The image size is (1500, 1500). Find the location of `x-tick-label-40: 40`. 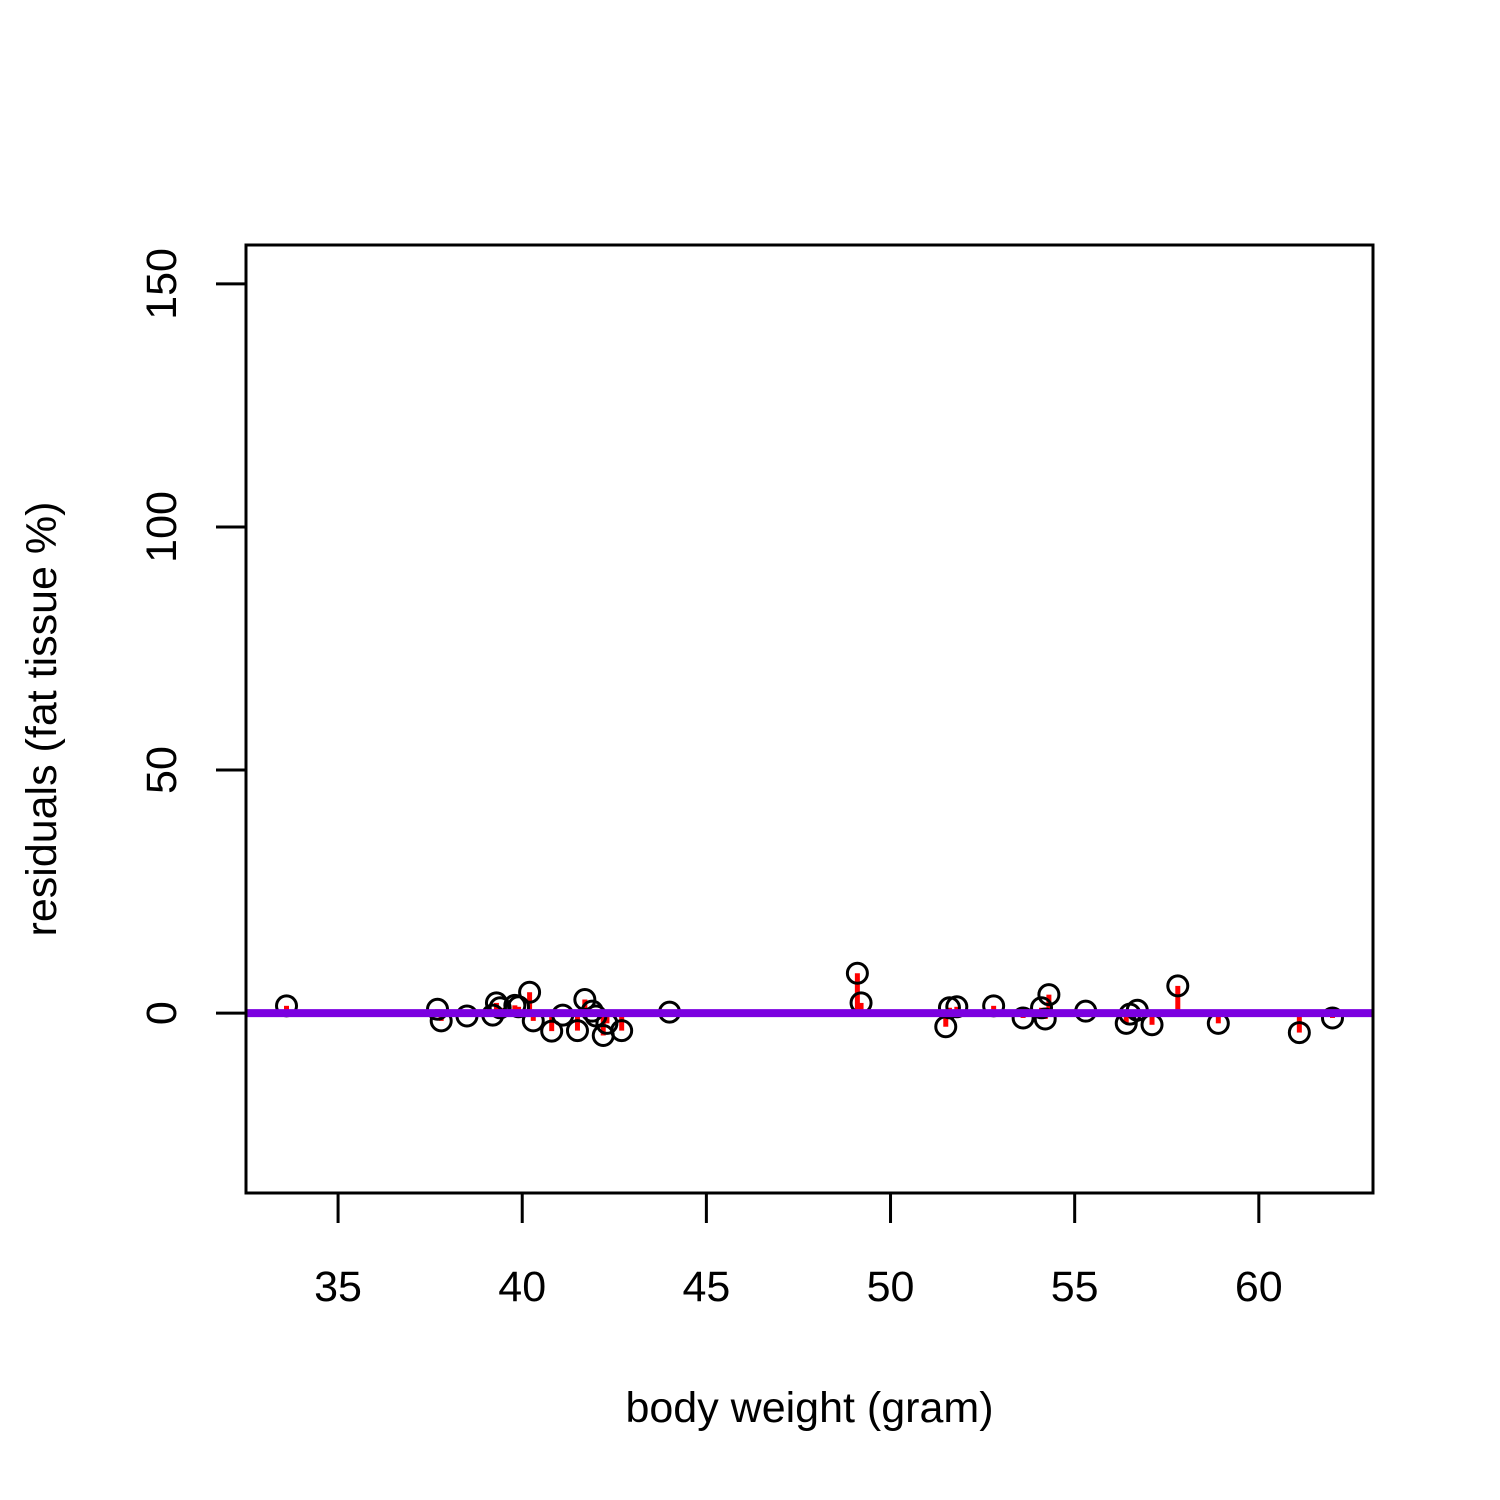

x-tick-label-40: 40 is located at coordinates (522, 1287).